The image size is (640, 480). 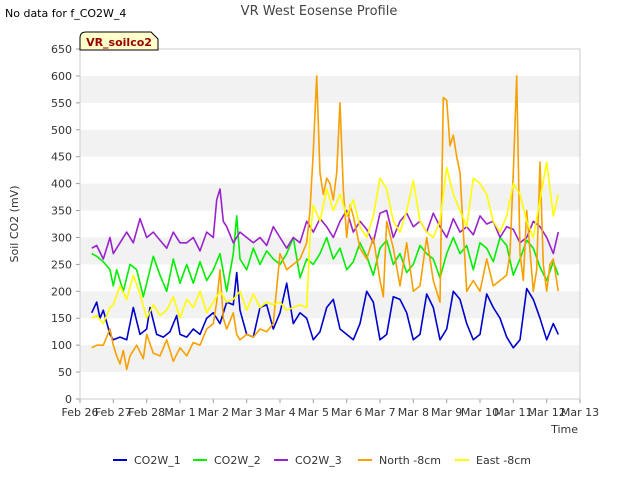 What do you see at coordinates (146, 412) in the screenshot?
I see `x-tick-label: Feb 28` at bounding box center [146, 412].